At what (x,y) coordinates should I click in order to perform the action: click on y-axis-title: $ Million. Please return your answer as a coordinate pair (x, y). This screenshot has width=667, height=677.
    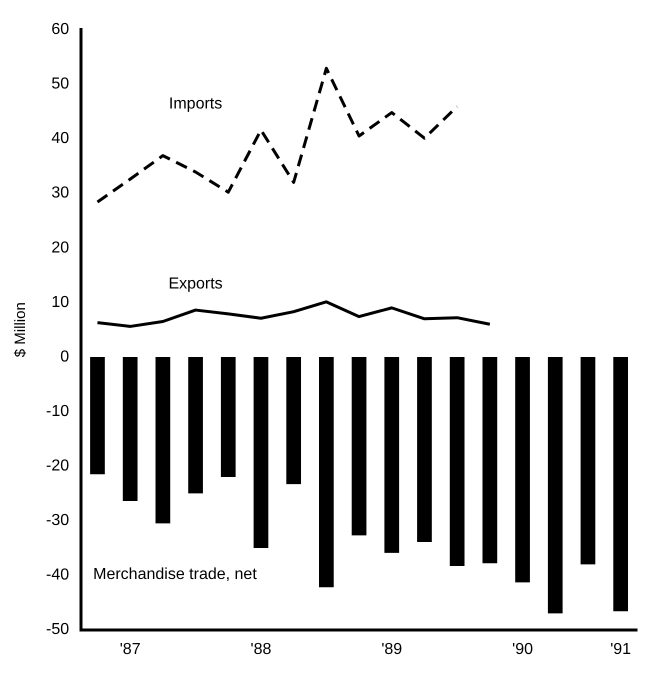
    Looking at the image, I should click on (21, 330).